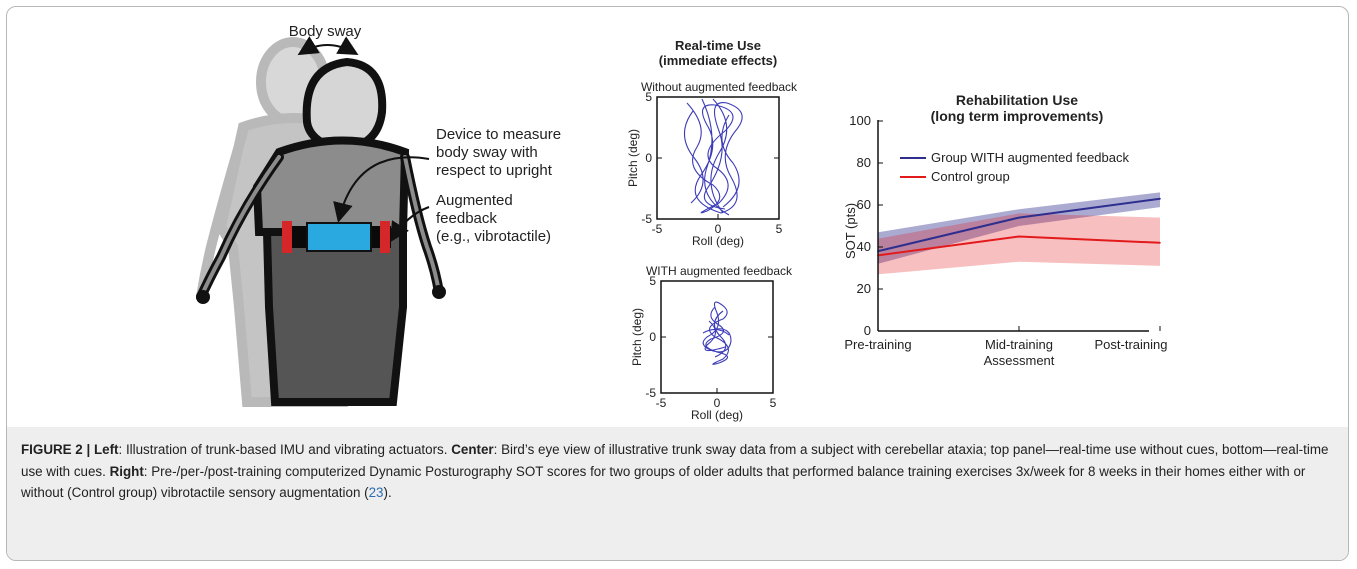 The height and width of the screenshot is (569, 1357). What do you see at coordinates (864, 246) in the screenshot?
I see `rehab-ytick-40: 40` at bounding box center [864, 246].